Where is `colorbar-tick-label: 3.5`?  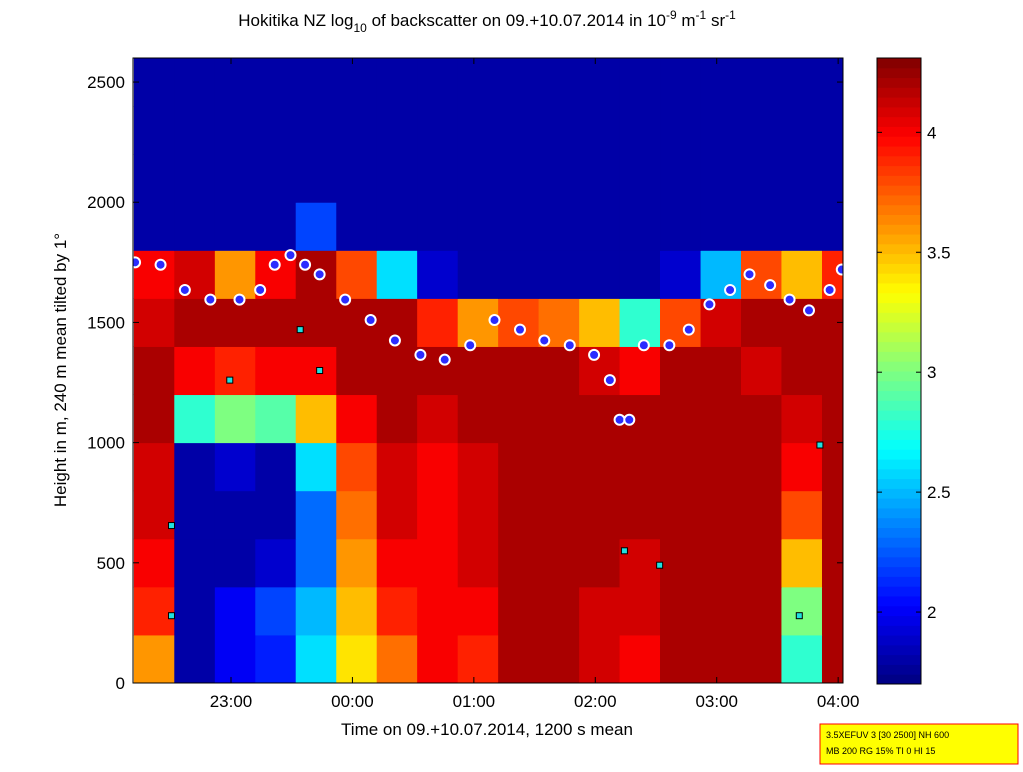 colorbar-tick-label: 3.5 is located at coordinates (939, 252).